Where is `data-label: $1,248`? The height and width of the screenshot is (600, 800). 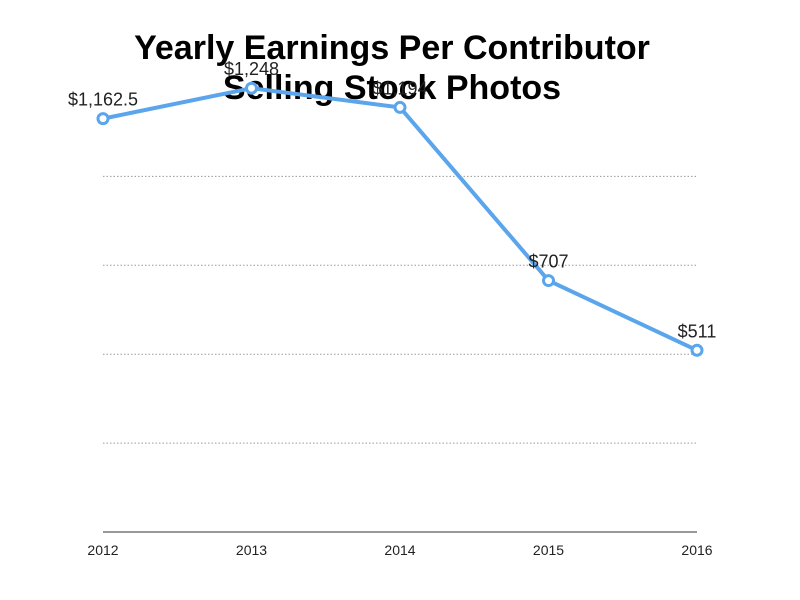
data-label: $1,248 is located at coordinates (251, 69).